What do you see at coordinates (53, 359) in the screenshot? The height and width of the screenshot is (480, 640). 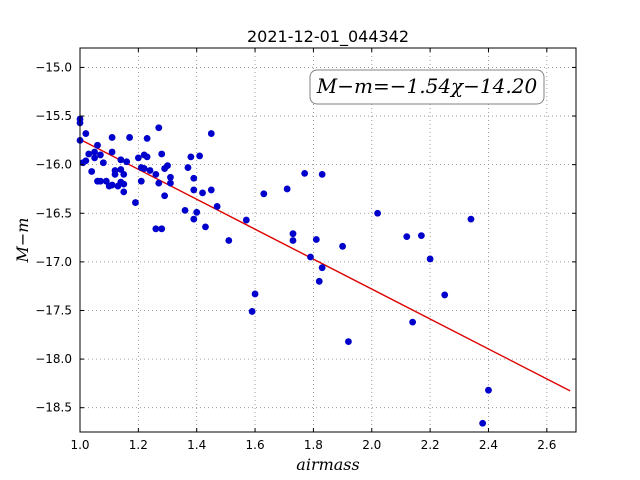 I see `y-tick-label: −18.0` at bounding box center [53, 359].